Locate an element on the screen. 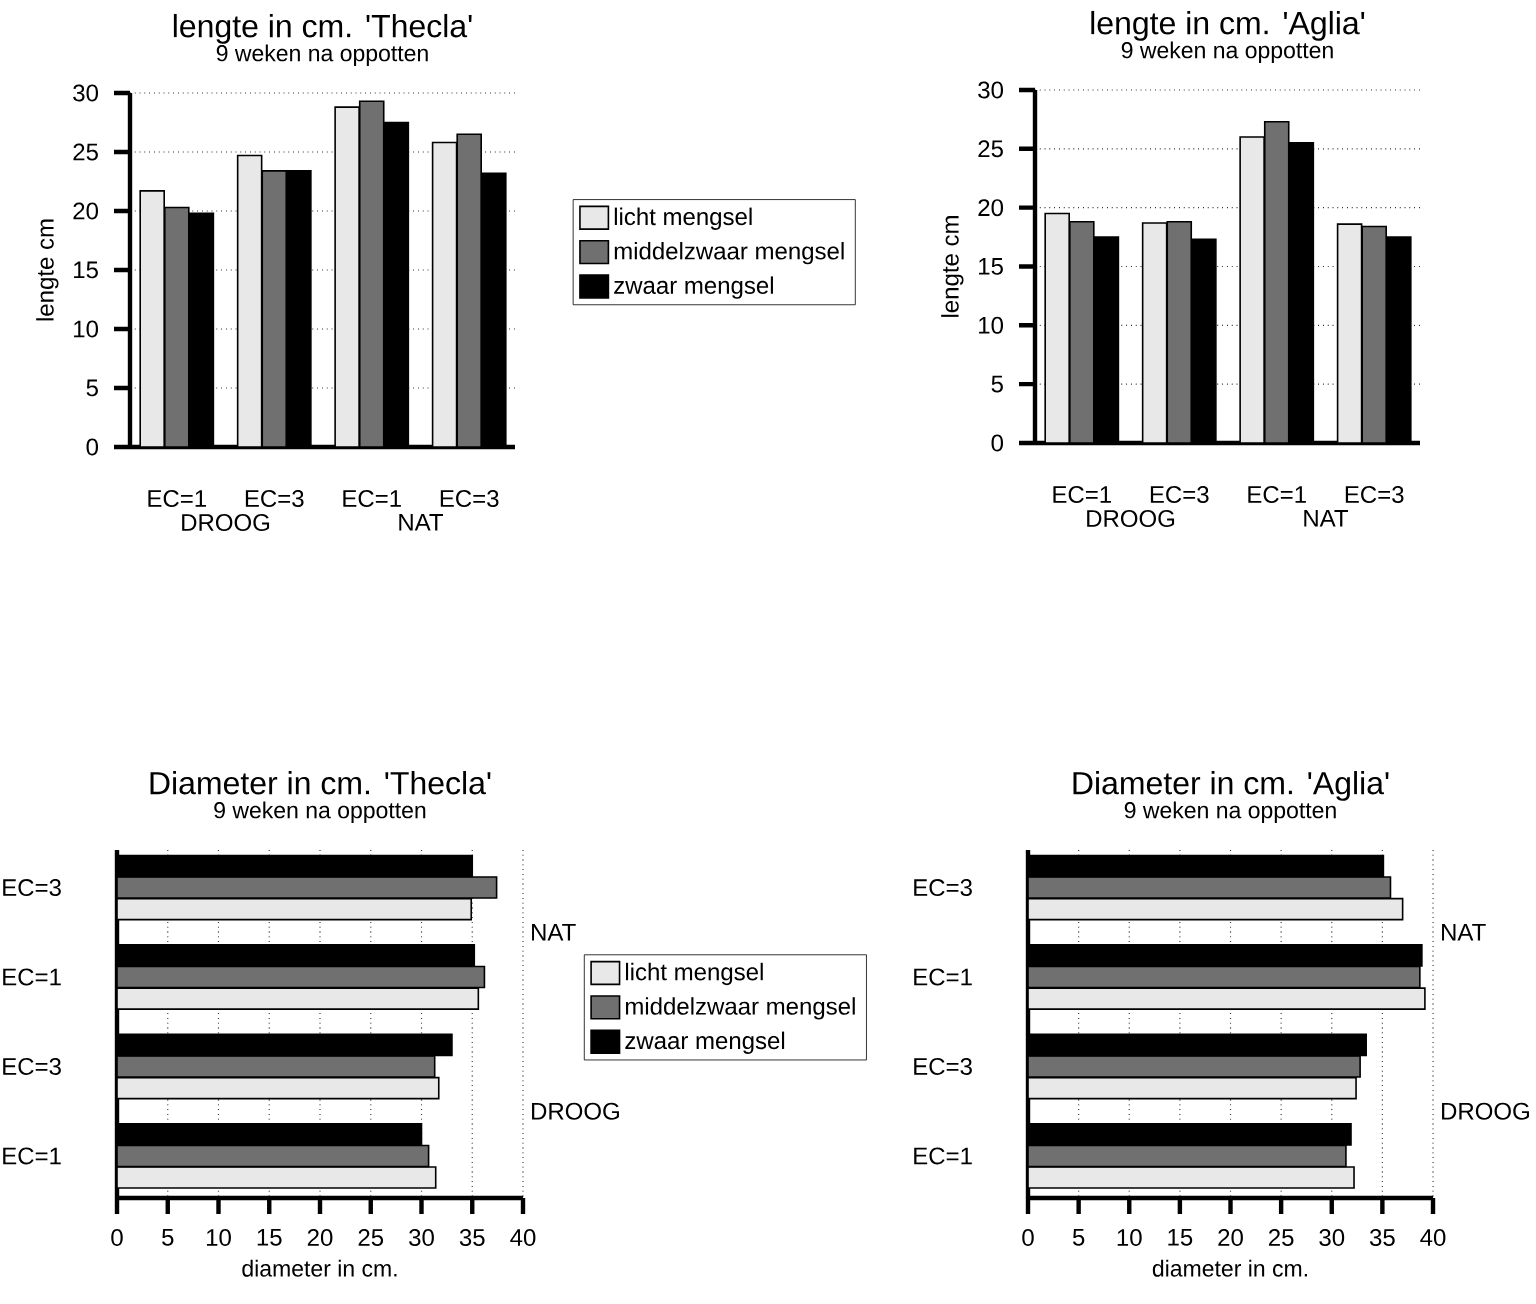  chart-title: lengte in cm. 'Aglia' is located at coordinates (1228, 25).